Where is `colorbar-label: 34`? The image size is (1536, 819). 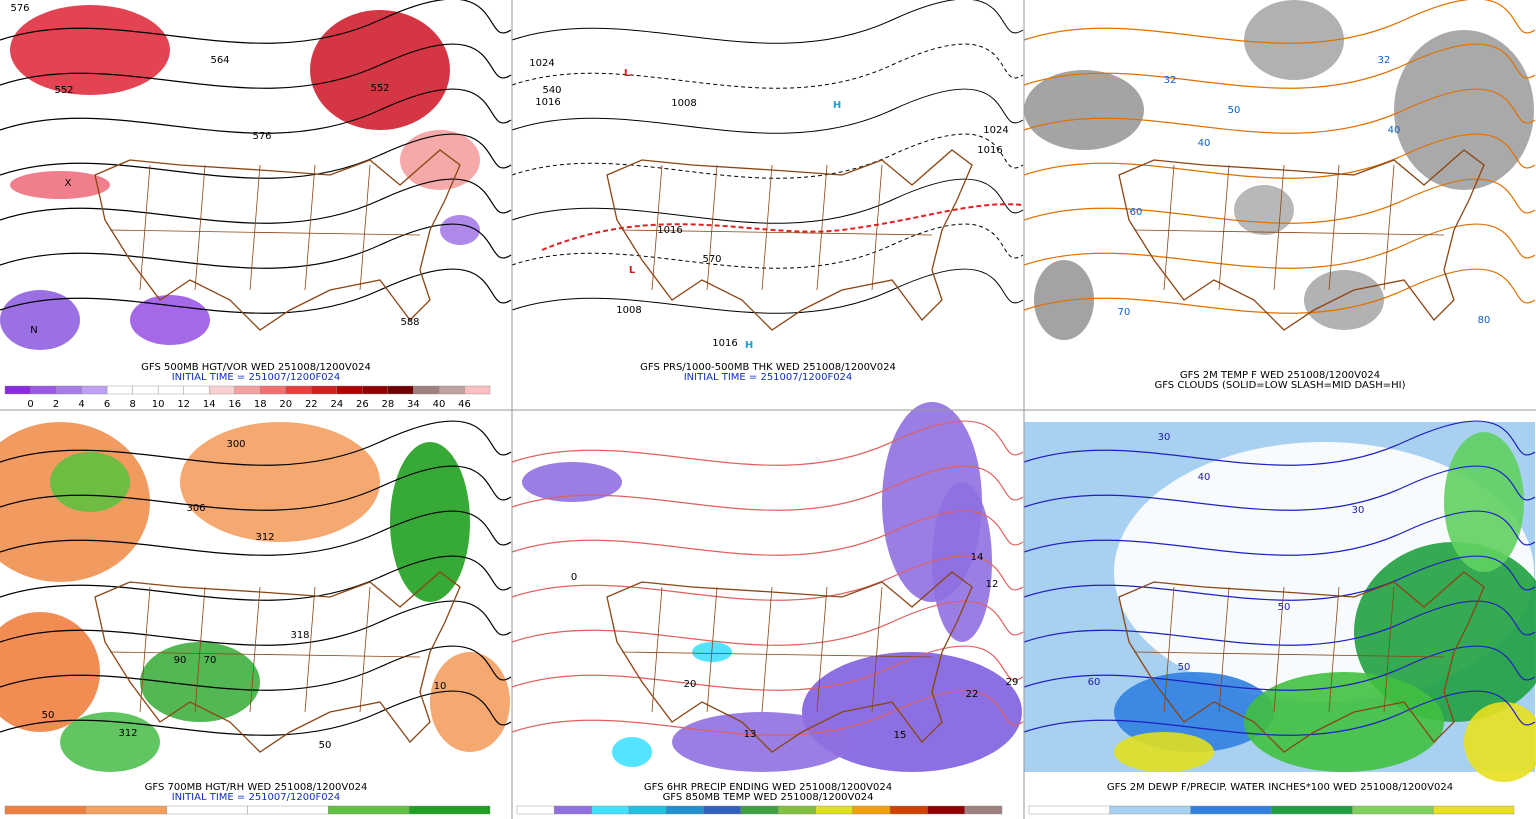
colorbar-label: 34 is located at coordinates (413, 404).